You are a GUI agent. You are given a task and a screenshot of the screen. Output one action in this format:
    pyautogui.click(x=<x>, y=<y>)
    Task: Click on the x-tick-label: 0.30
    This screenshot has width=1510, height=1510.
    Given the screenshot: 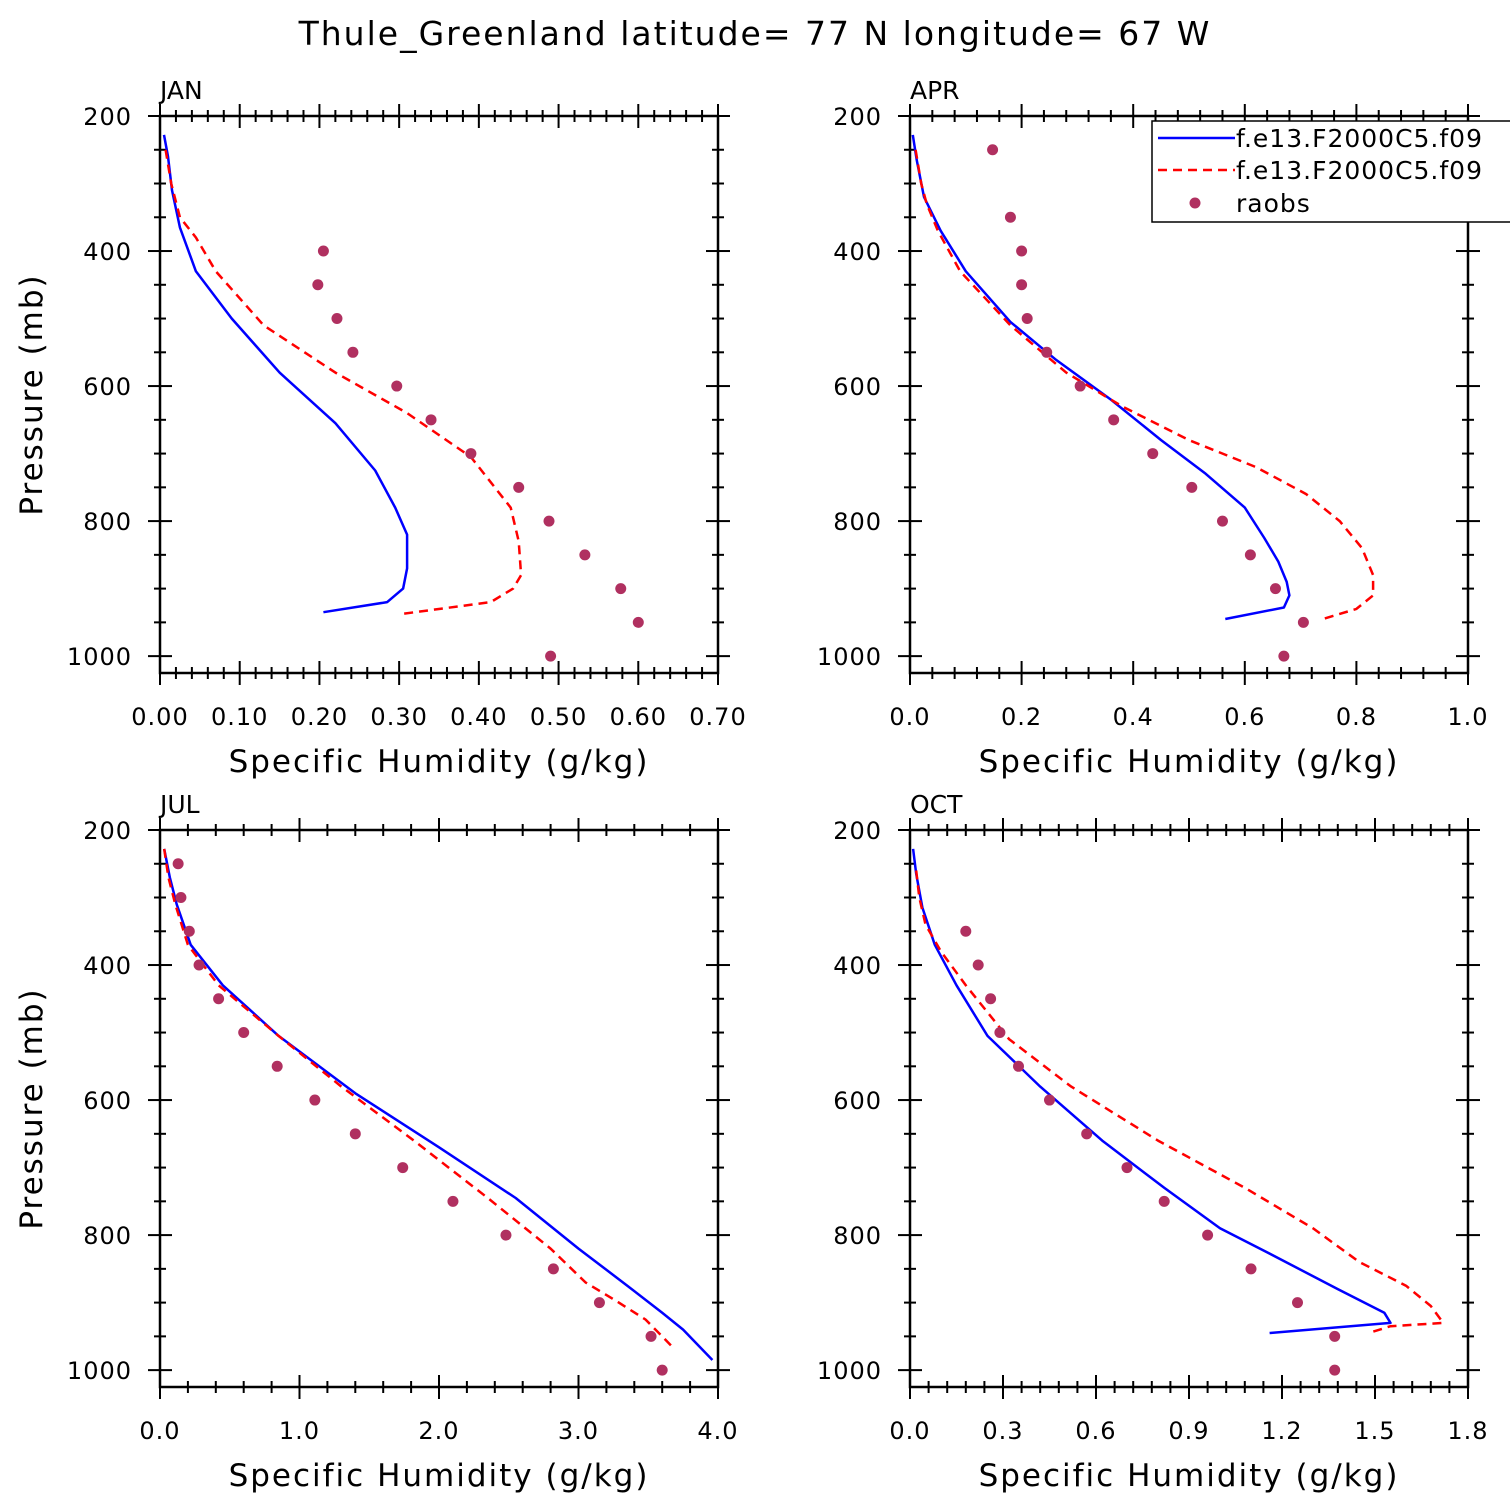 What is the action you would take?
    pyautogui.click(x=398, y=717)
    